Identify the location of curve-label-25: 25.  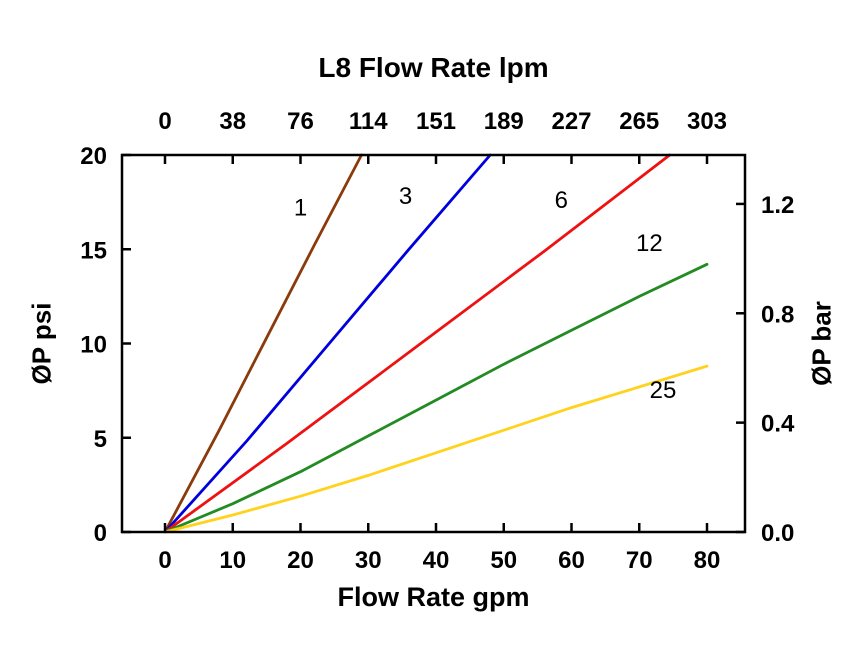
(663, 390).